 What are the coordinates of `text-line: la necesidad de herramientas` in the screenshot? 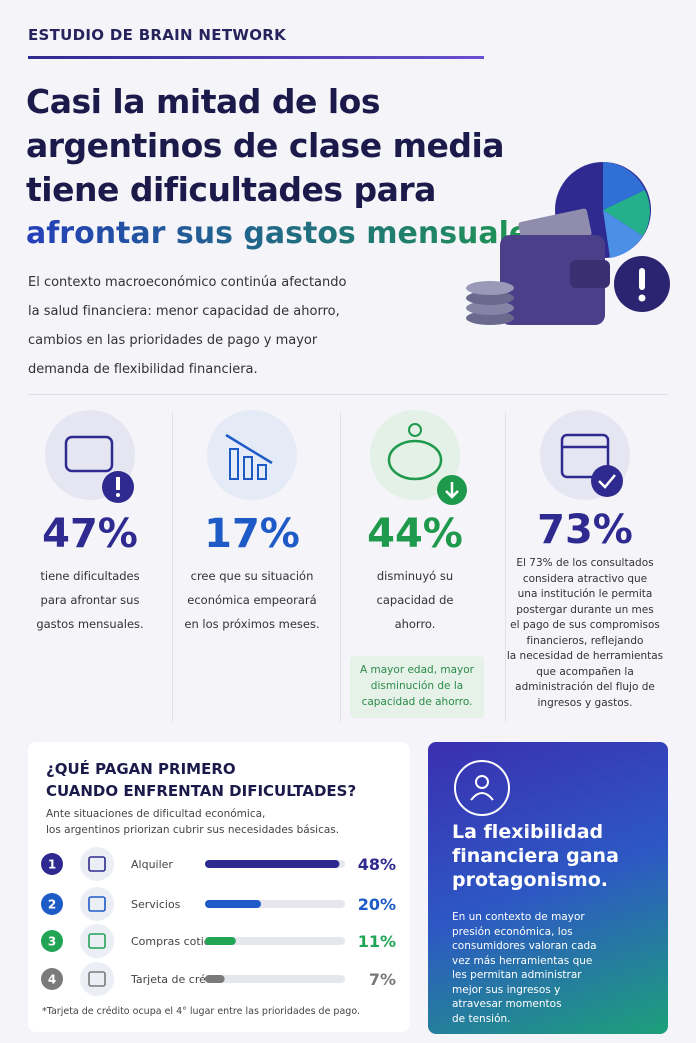 It's located at (585, 656).